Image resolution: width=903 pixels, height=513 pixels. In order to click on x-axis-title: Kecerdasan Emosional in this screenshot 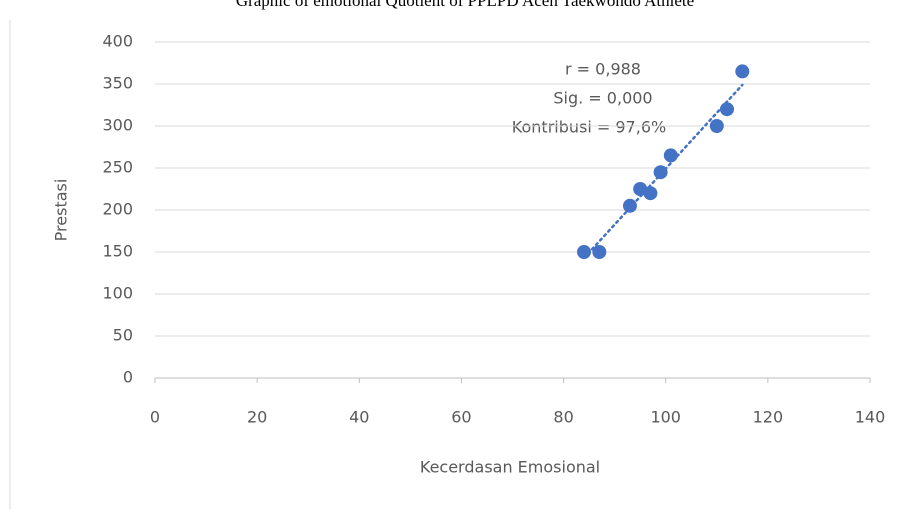, I will do `click(510, 467)`.